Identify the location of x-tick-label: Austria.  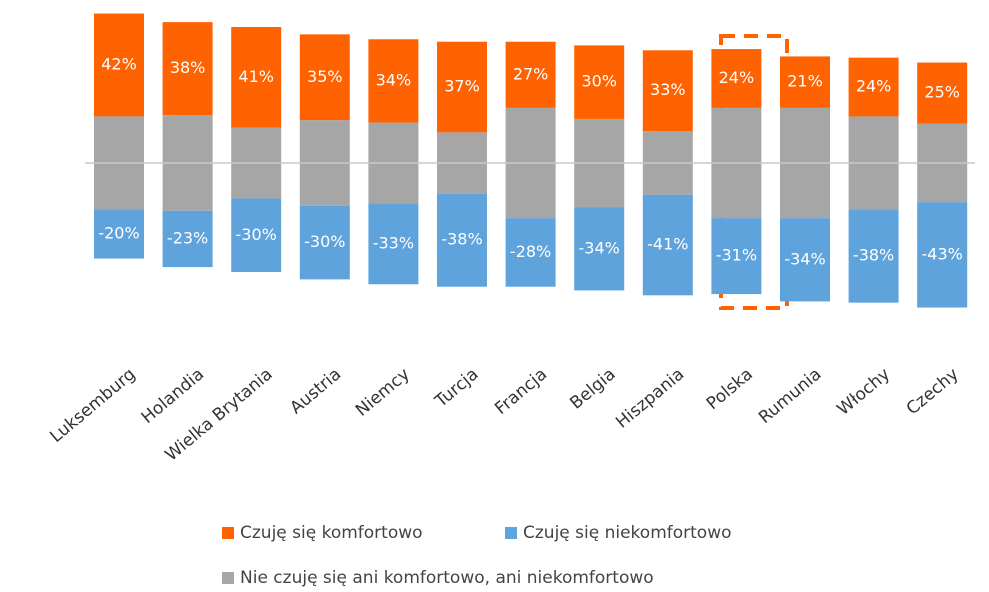
(315, 391).